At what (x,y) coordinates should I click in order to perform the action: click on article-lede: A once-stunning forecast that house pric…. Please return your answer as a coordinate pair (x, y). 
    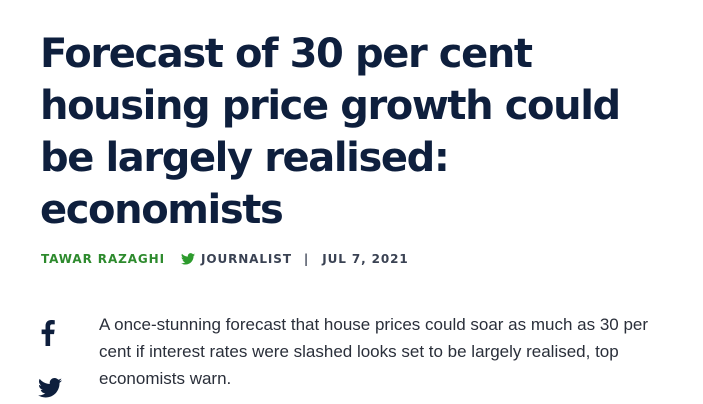
    Looking at the image, I should click on (374, 351).